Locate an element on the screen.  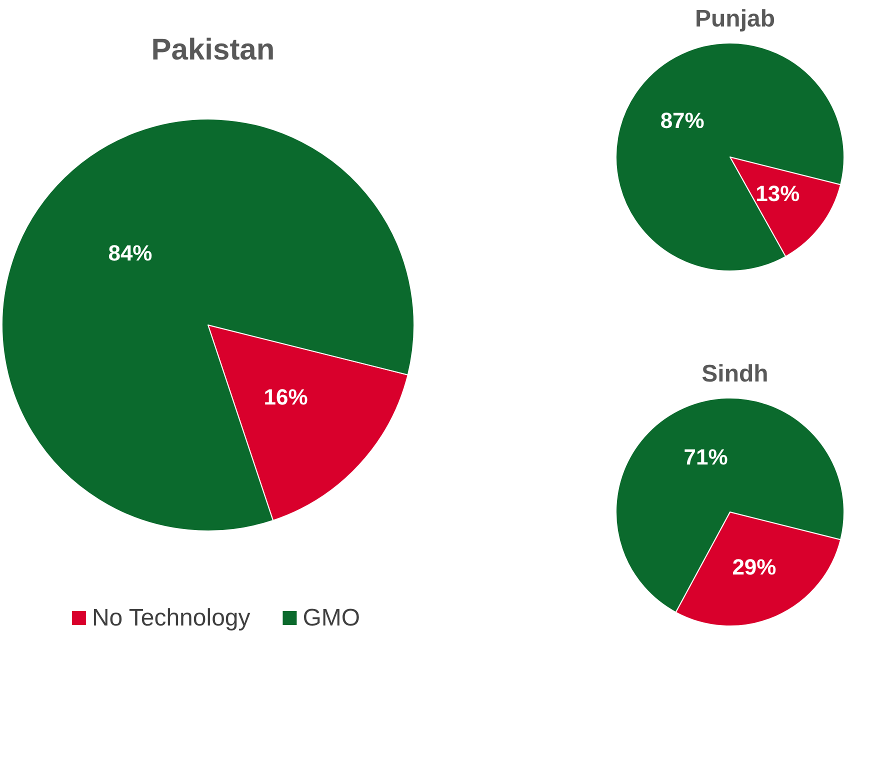
data-label: 29% is located at coordinates (754, 567).